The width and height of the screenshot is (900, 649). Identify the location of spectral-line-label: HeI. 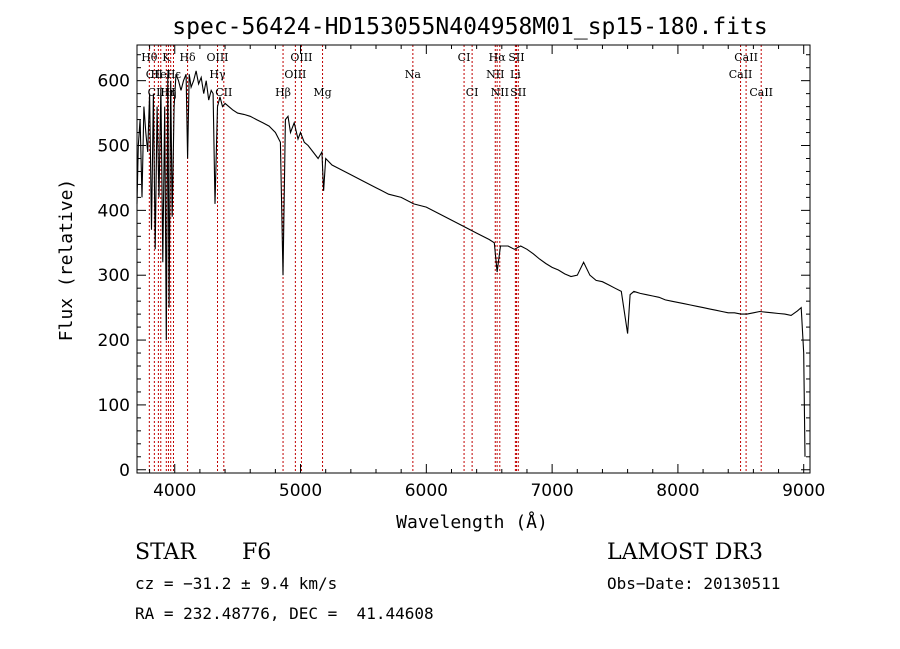
(161, 74).